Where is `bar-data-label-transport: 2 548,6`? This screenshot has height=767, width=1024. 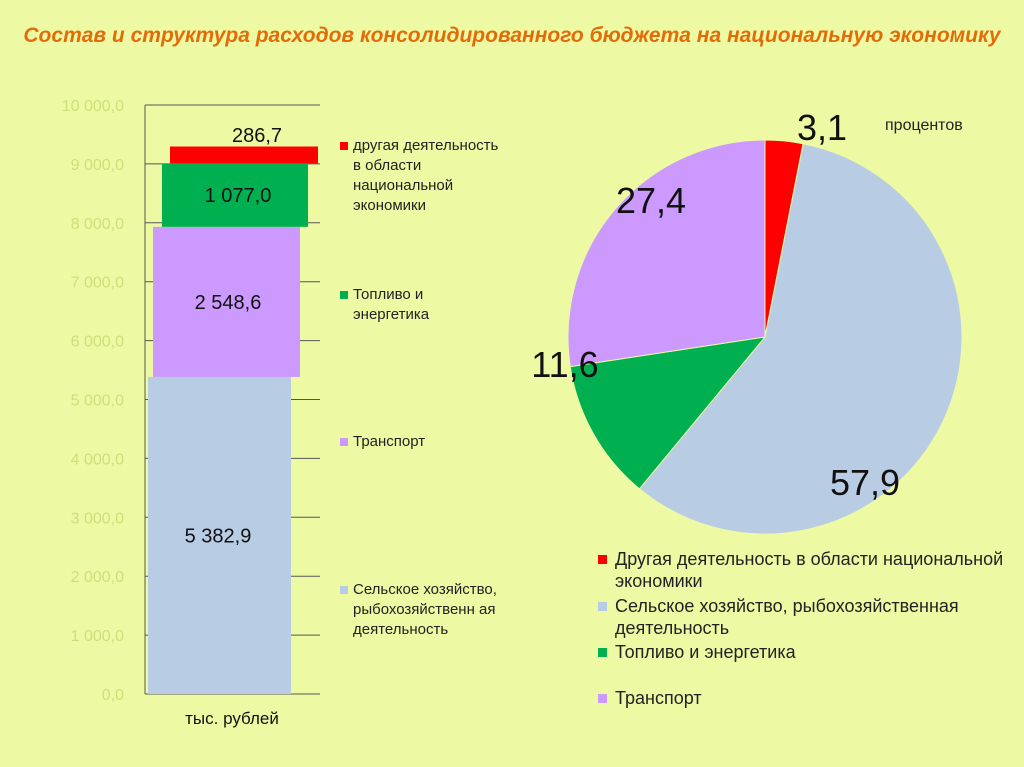
bar-data-label-transport: 2 548,6 is located at coordinates (228, 303).